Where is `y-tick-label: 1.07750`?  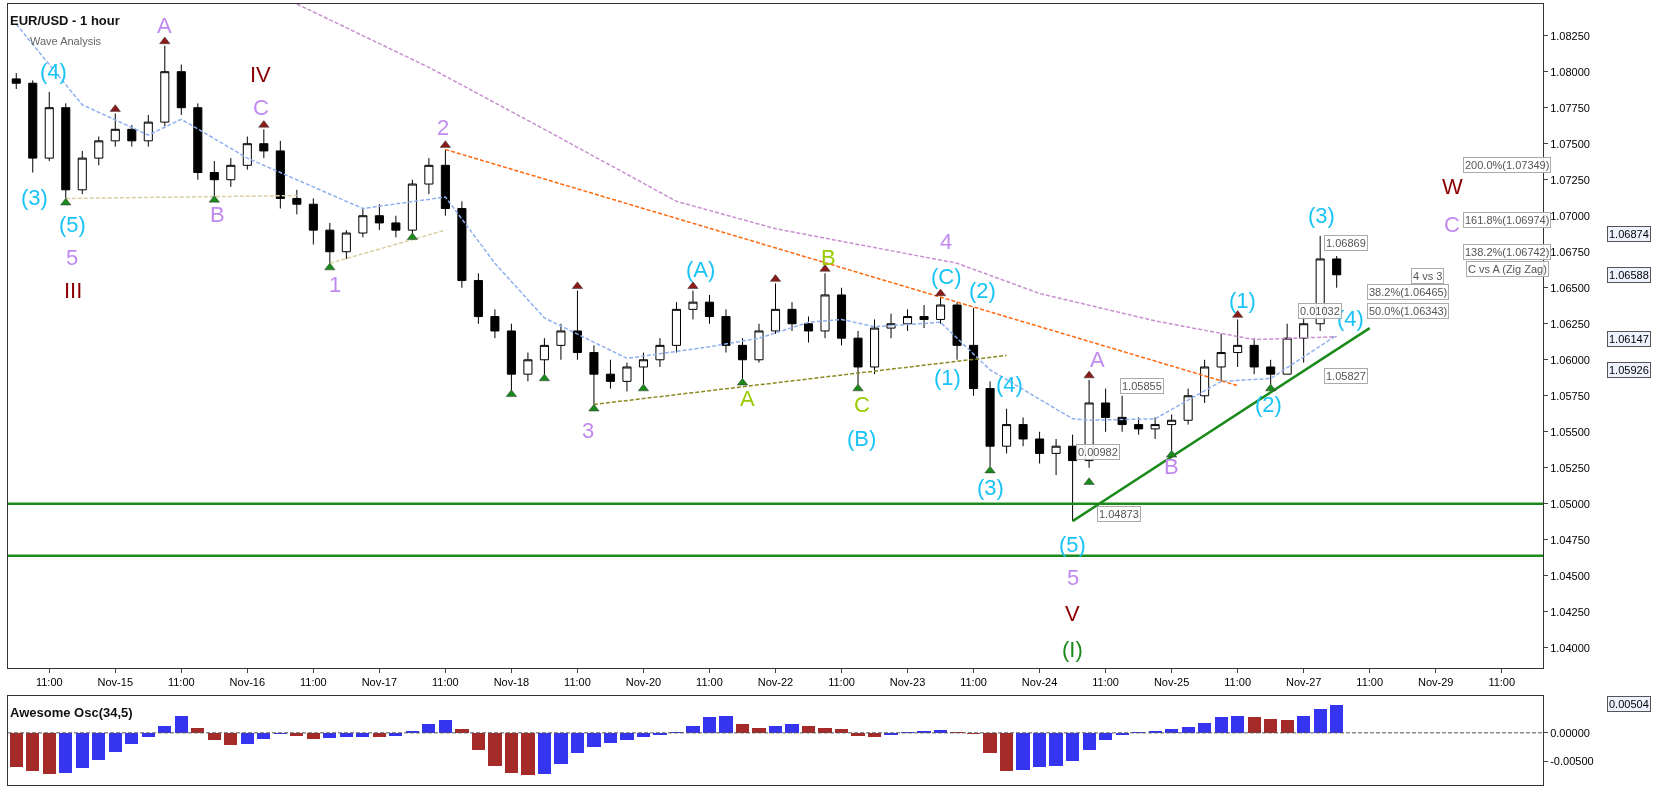
y-tick-label: 1.07750 is located at coordinates (1570, 107).